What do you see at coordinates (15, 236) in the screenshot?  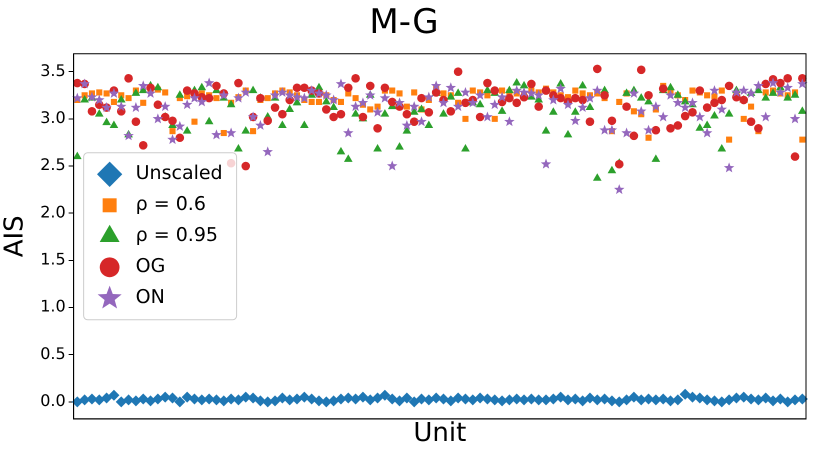 I see `y-axis-title: AIS` at bounding box center [15, 236].